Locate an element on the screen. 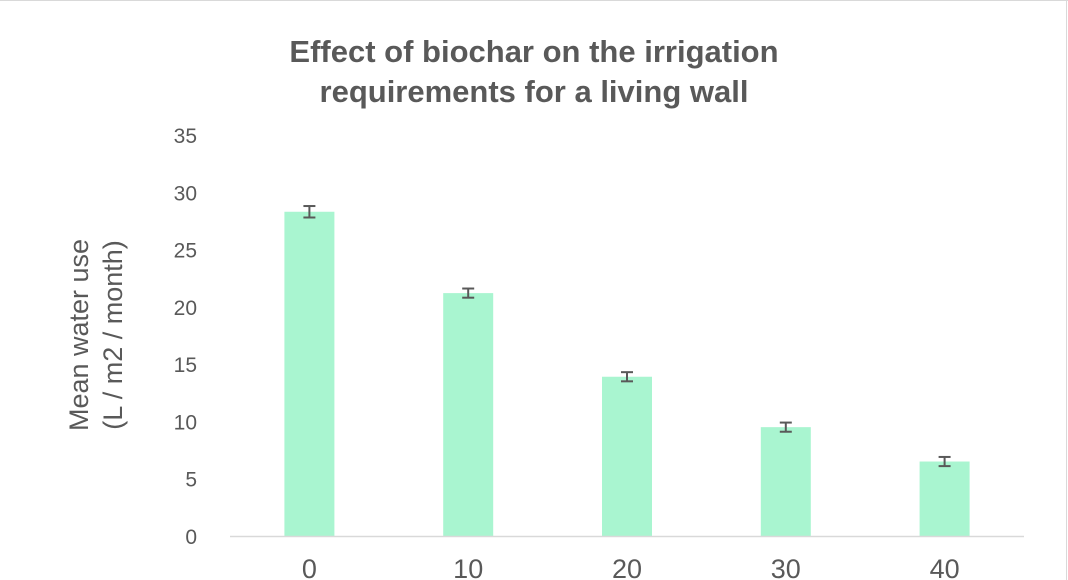 This screenshot has width=1068, height=580. x-tick-label-10: 10 is located at coordinates (468, 567).